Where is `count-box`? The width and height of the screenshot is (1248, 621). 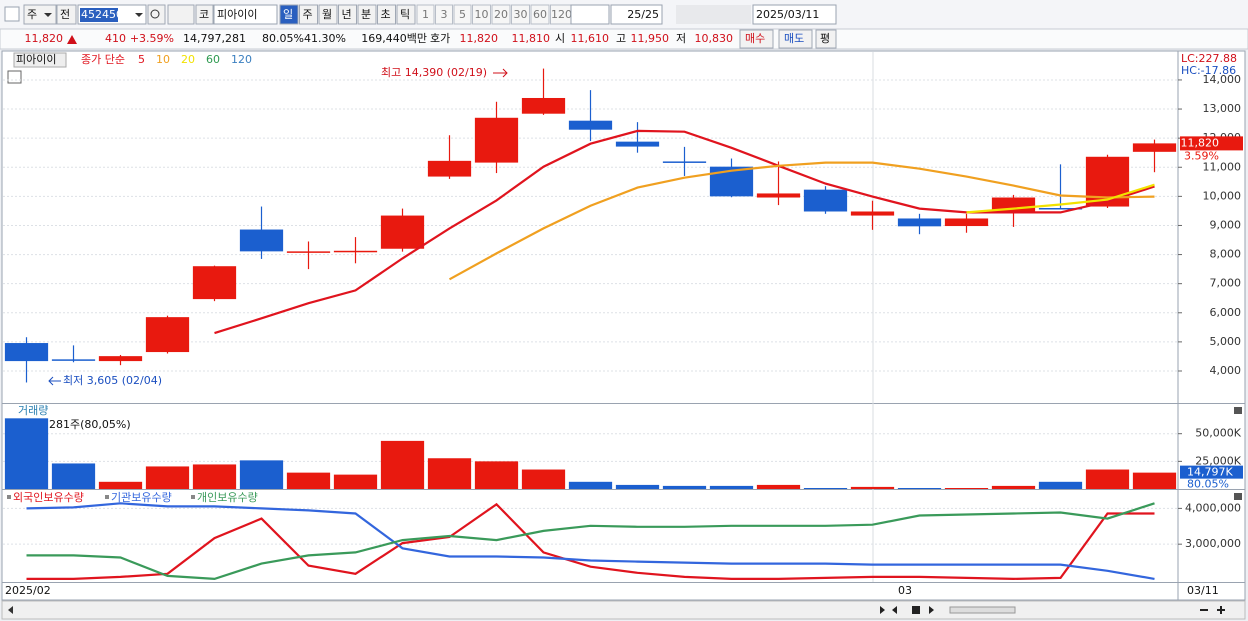 count-box is located at coordinates (636, 14).